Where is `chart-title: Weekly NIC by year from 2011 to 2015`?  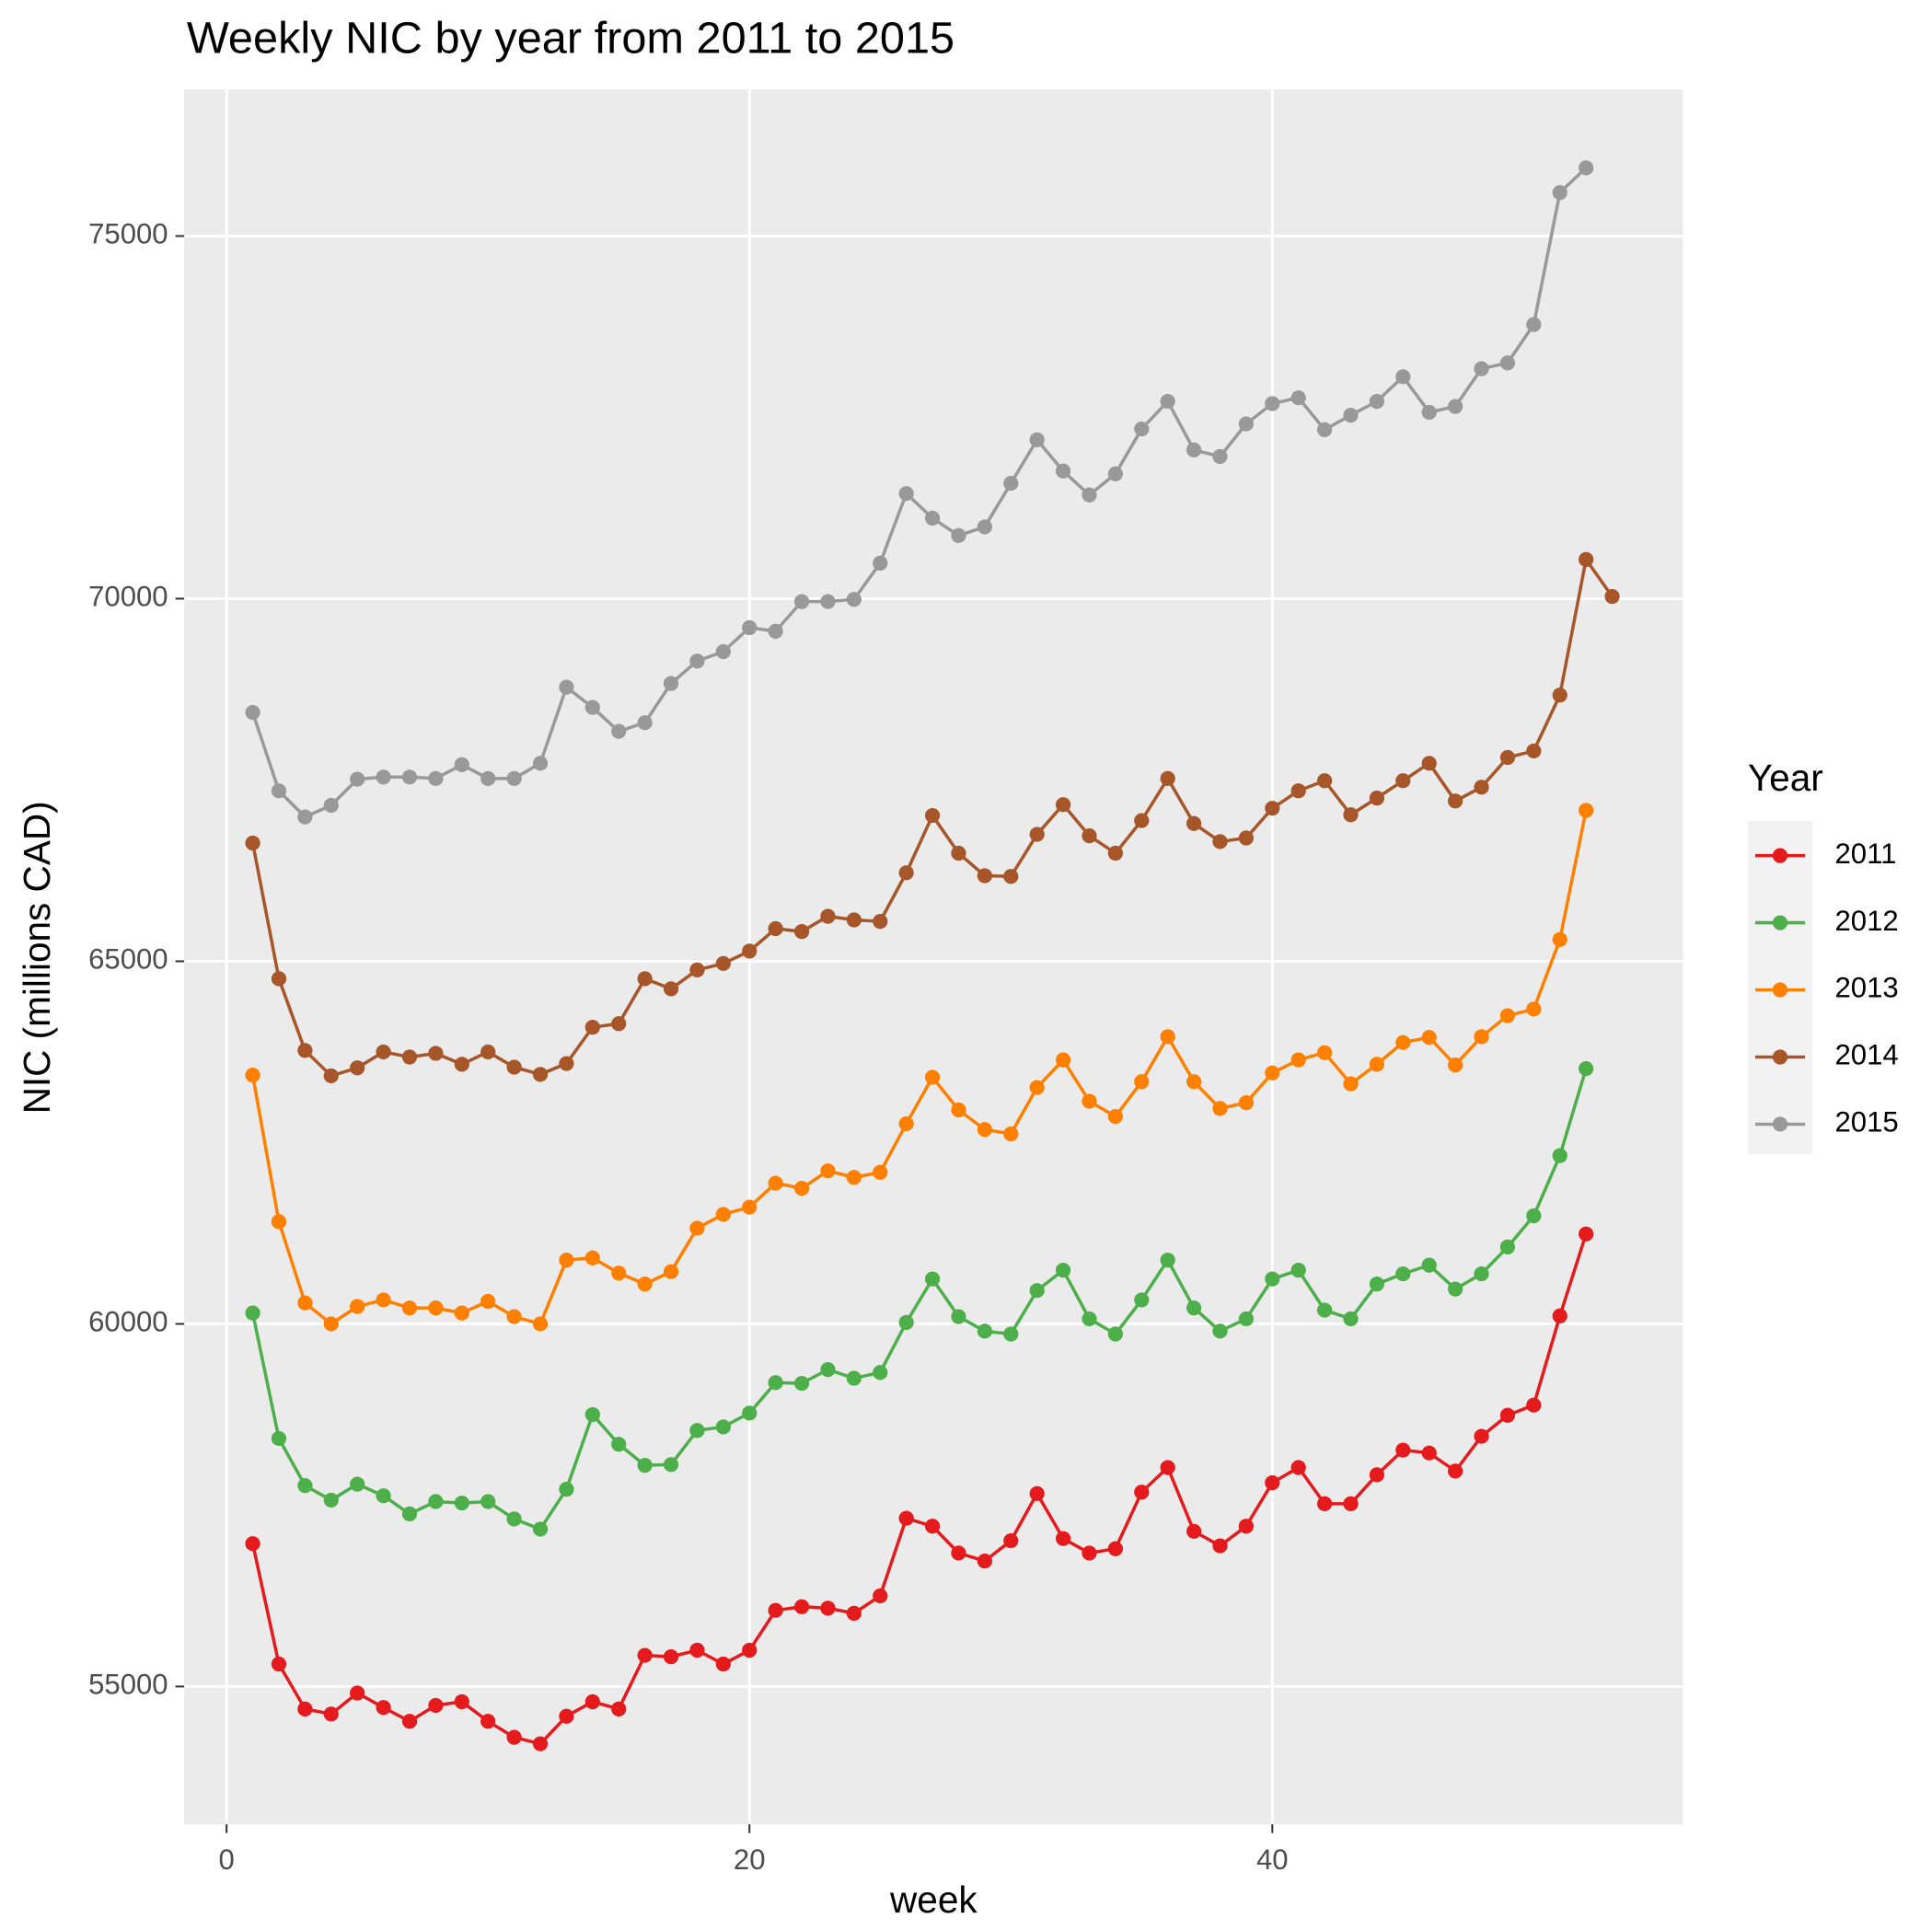 chart-title: Weekly NIC by year from 2011 to 2015 is located at coordinates (571, 38).